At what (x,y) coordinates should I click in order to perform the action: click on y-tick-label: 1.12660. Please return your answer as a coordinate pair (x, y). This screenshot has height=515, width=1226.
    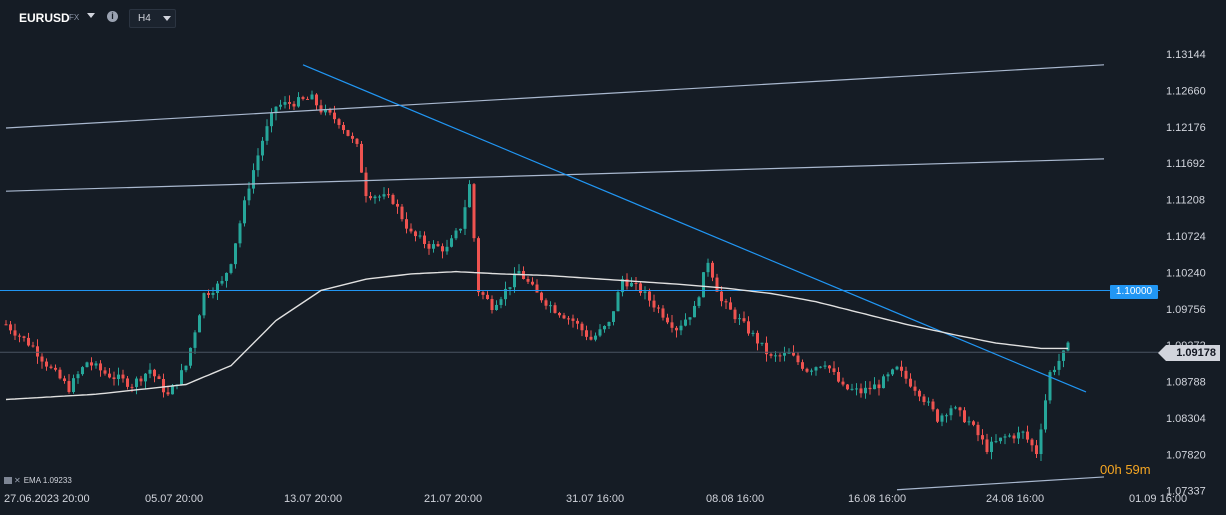
    Looking at the image, I should click on (1186, 91).